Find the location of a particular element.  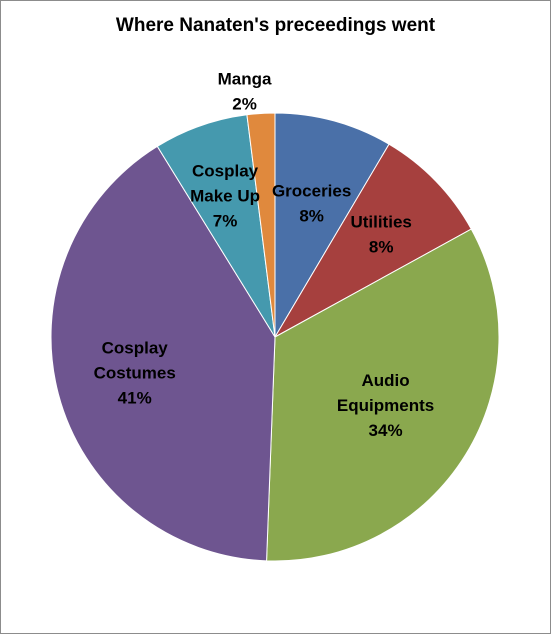

pie-label-audio-equipments: Audio Equipments 34% is located at coordinates (385, 405).